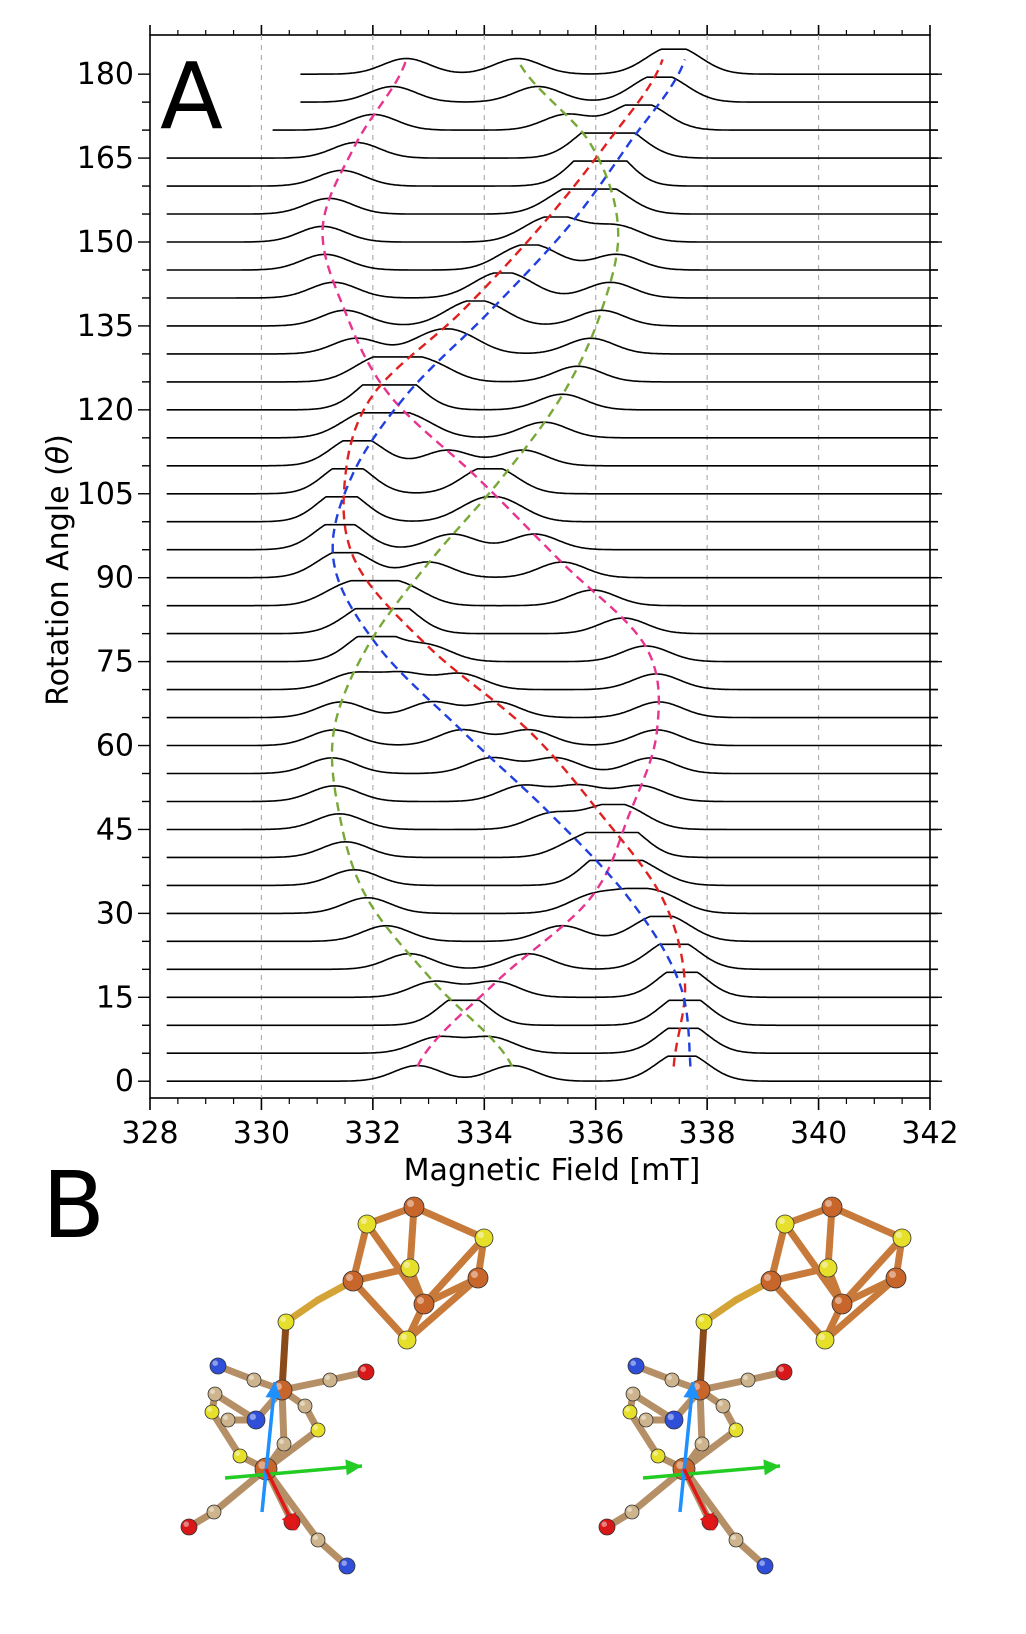  Describe the element at coordinates (484, 1133) in the screenshot. I see `x-tick-label-334: 334` at that location.